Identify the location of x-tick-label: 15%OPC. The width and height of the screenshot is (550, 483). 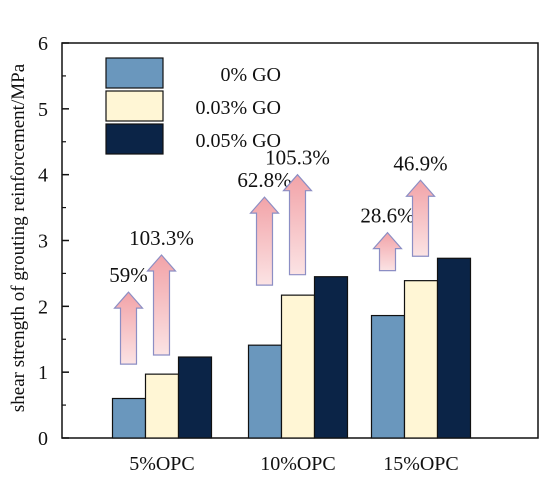
(421, 464).